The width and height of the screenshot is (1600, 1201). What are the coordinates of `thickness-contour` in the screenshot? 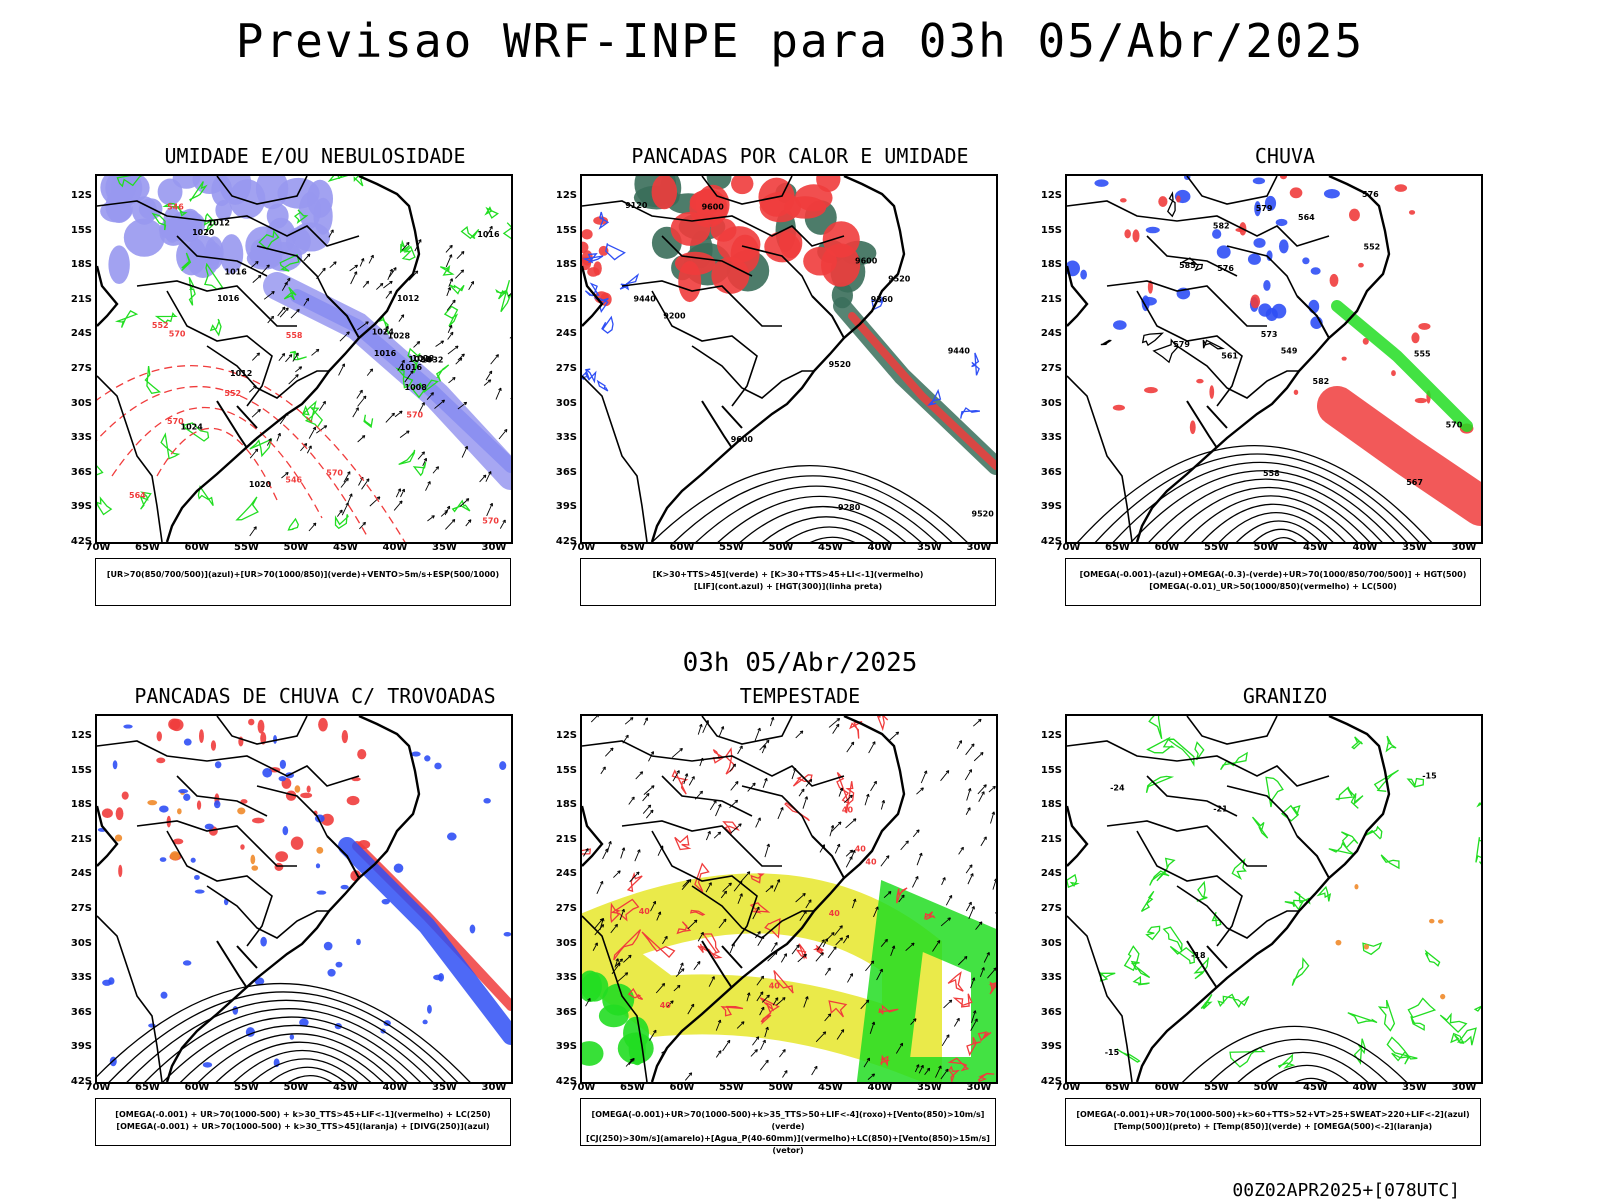 It's located at (254, 454).